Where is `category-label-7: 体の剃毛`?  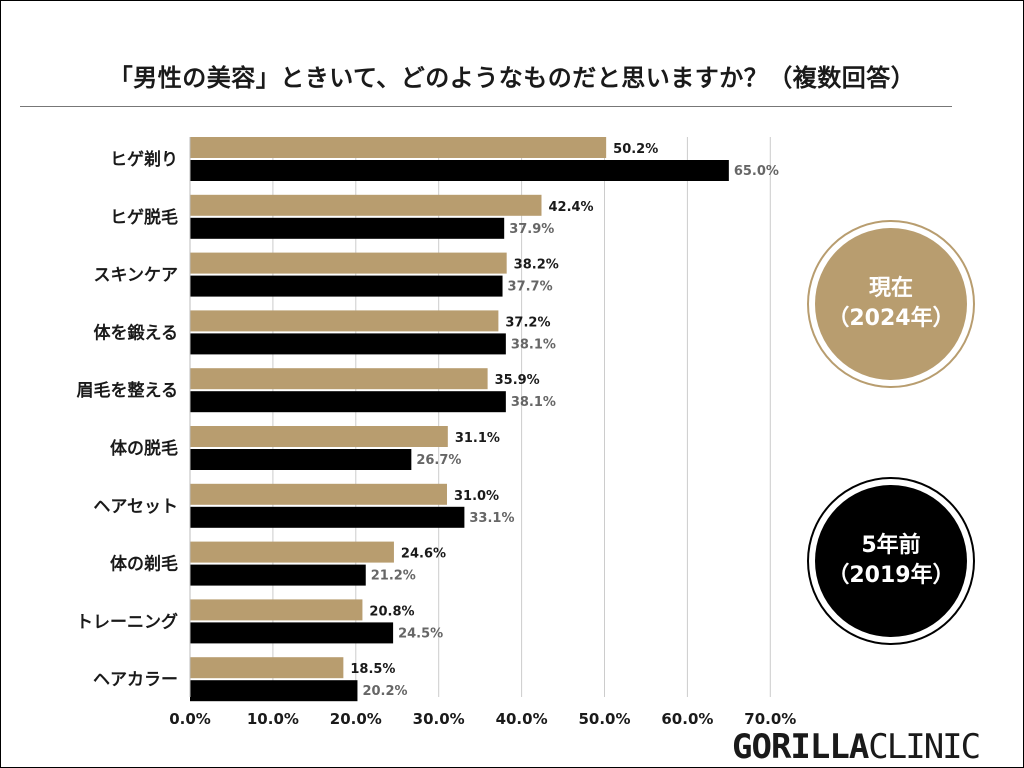
category-label-7: 体の剃毛 is located at coordinates (144, 564).